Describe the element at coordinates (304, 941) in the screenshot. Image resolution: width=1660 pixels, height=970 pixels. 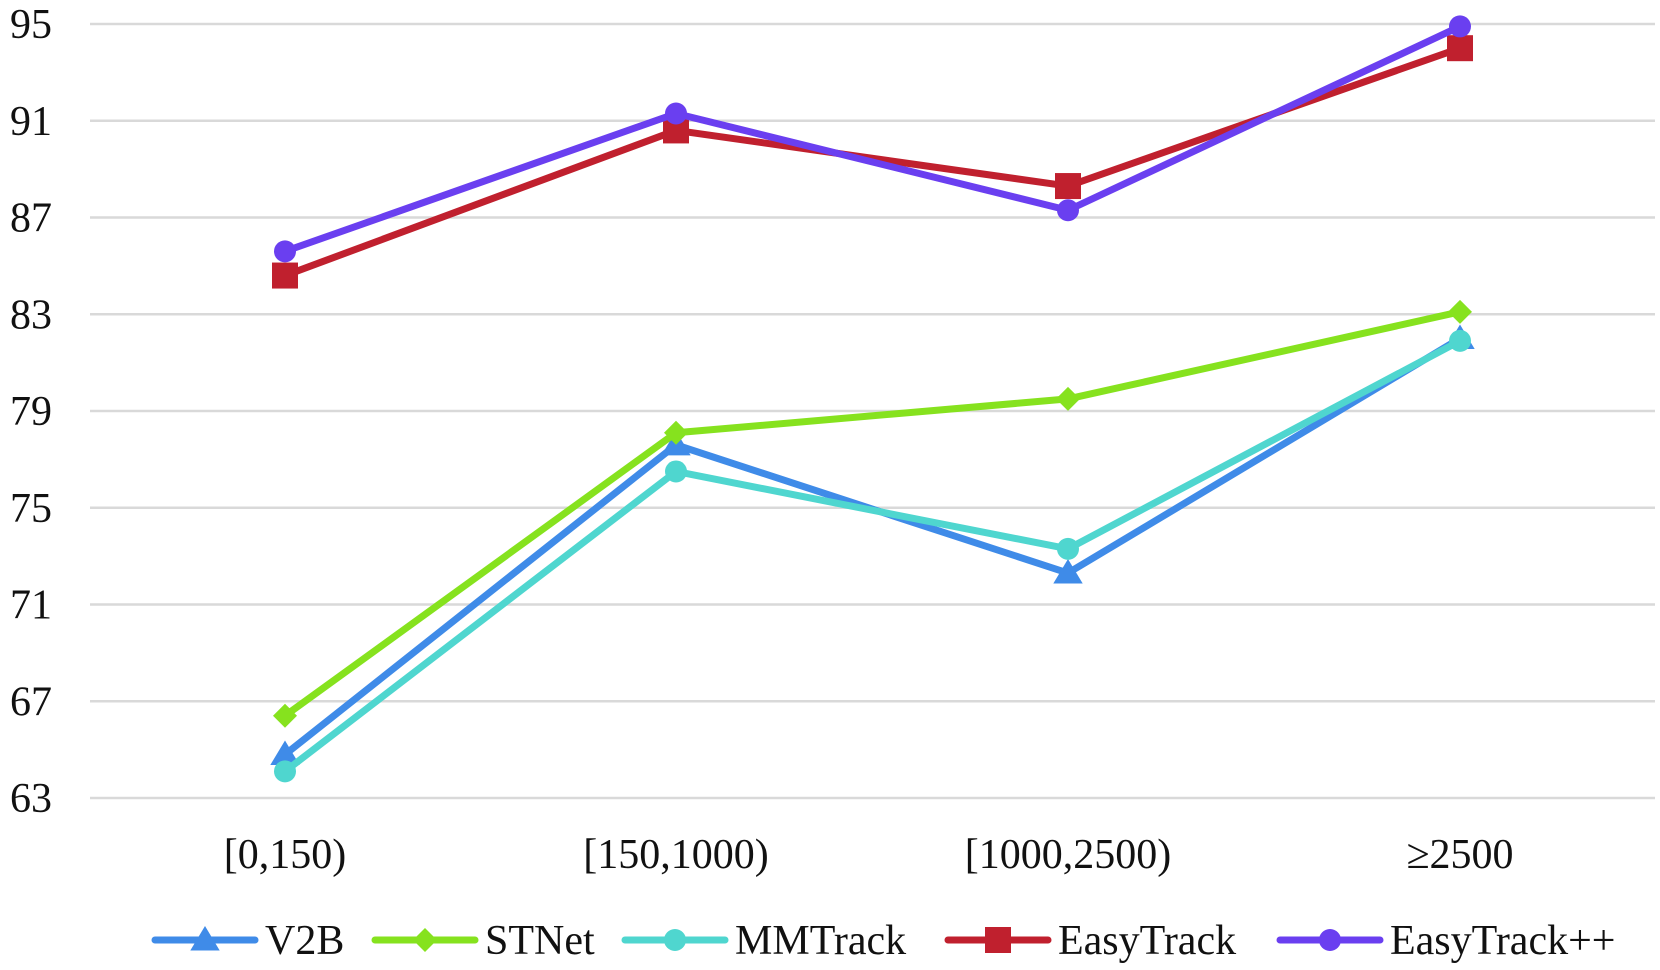
I see `legend-label: V2B` at that location.